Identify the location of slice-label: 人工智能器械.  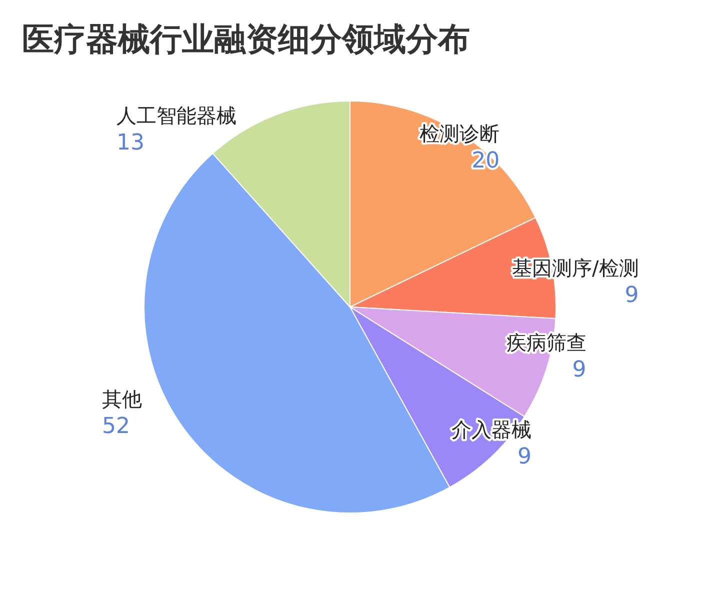
(176, 116).